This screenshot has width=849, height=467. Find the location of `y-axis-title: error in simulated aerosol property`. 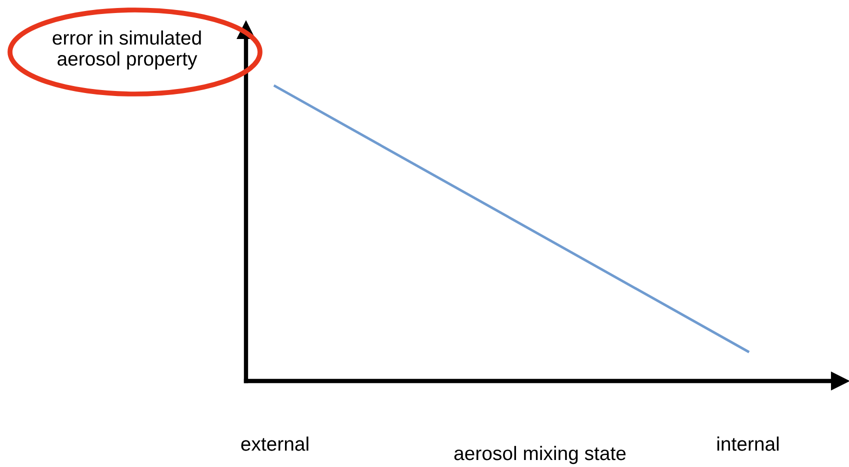

y-axis-title: error in simulated aerosol property is located at coordinates (126, 50).